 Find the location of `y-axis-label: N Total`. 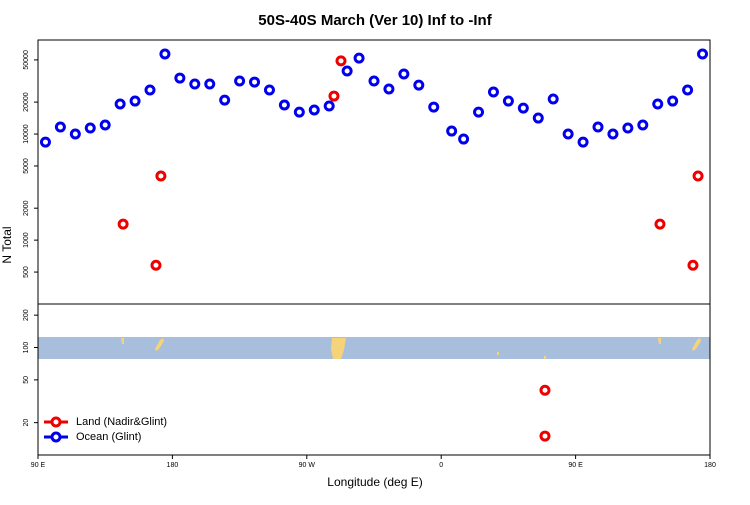

y-axis-label: N Total is located at coordinates (7, 244).